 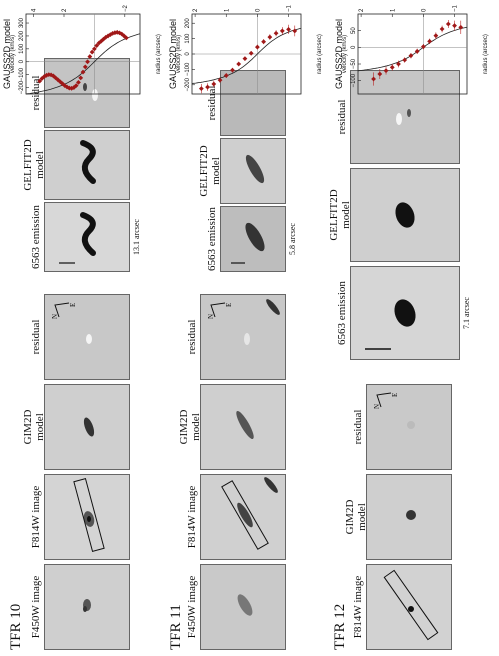 I want to click on chart2-ytick-label: 50, so click(x=354, y=30).